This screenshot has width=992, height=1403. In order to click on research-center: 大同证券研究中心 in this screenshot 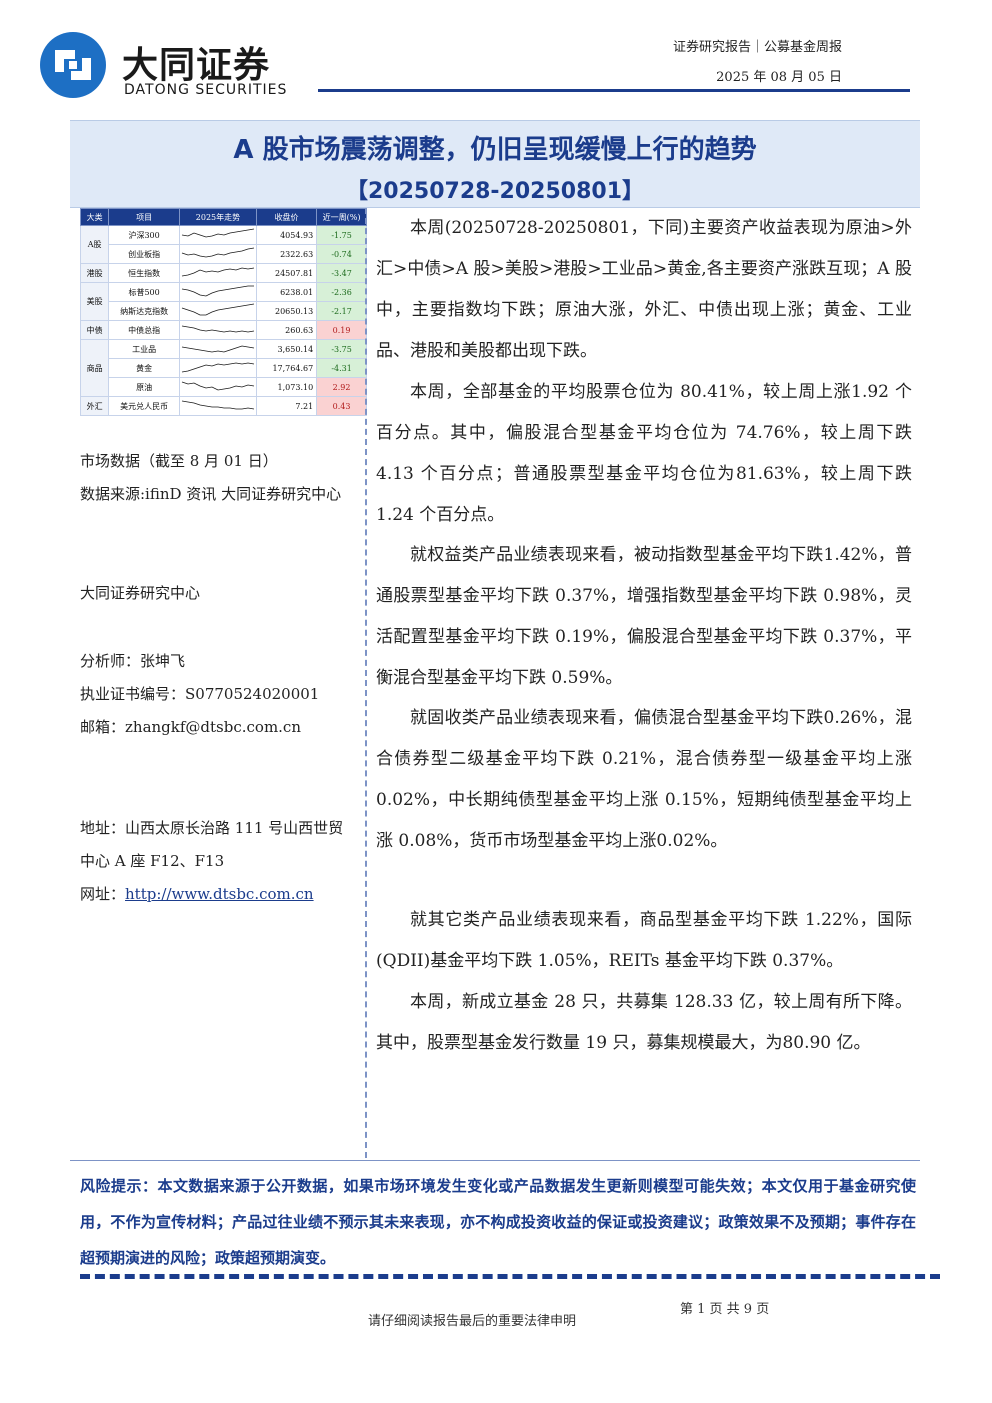, I will do `click(140, 593)`.